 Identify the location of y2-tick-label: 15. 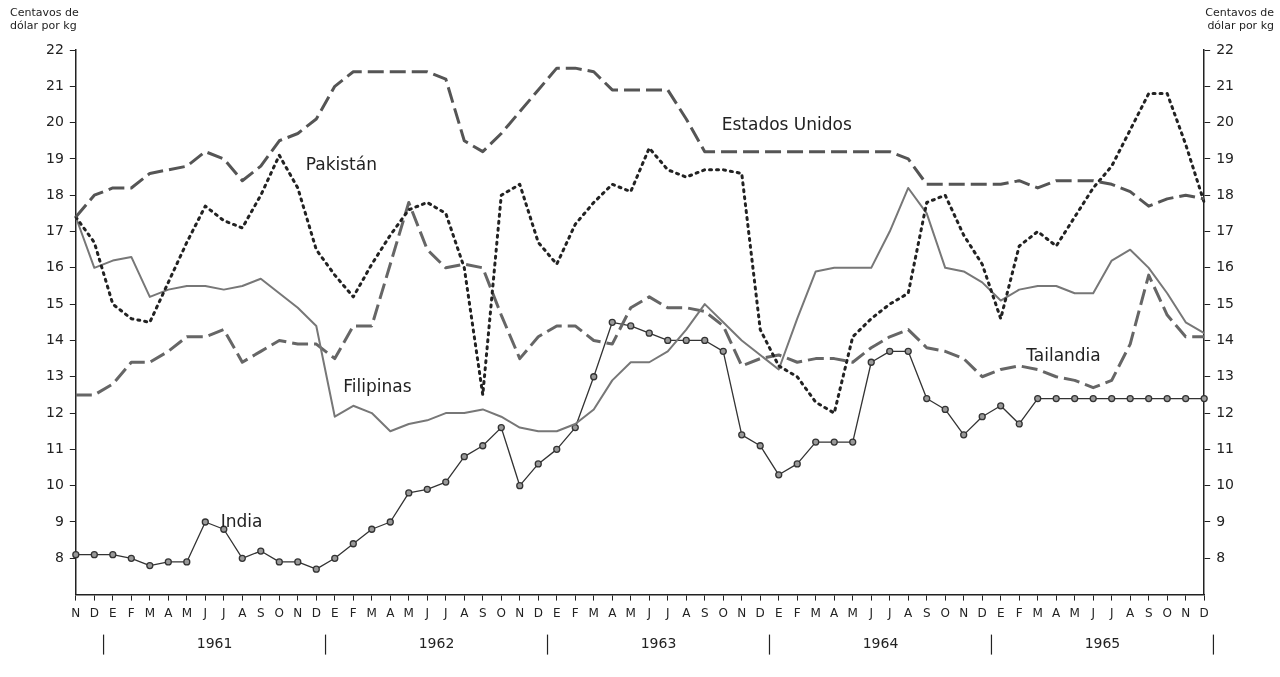
(1225, 302).